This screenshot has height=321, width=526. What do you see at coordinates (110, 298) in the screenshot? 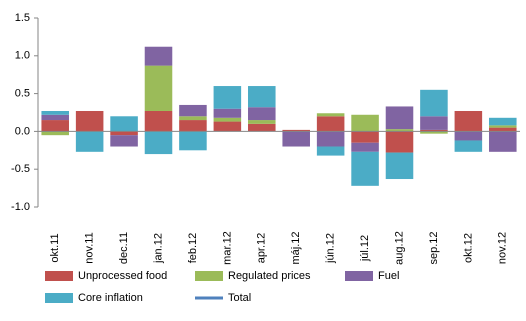
I see `legend-label: Core inflation` at bounding box center [110, 298].